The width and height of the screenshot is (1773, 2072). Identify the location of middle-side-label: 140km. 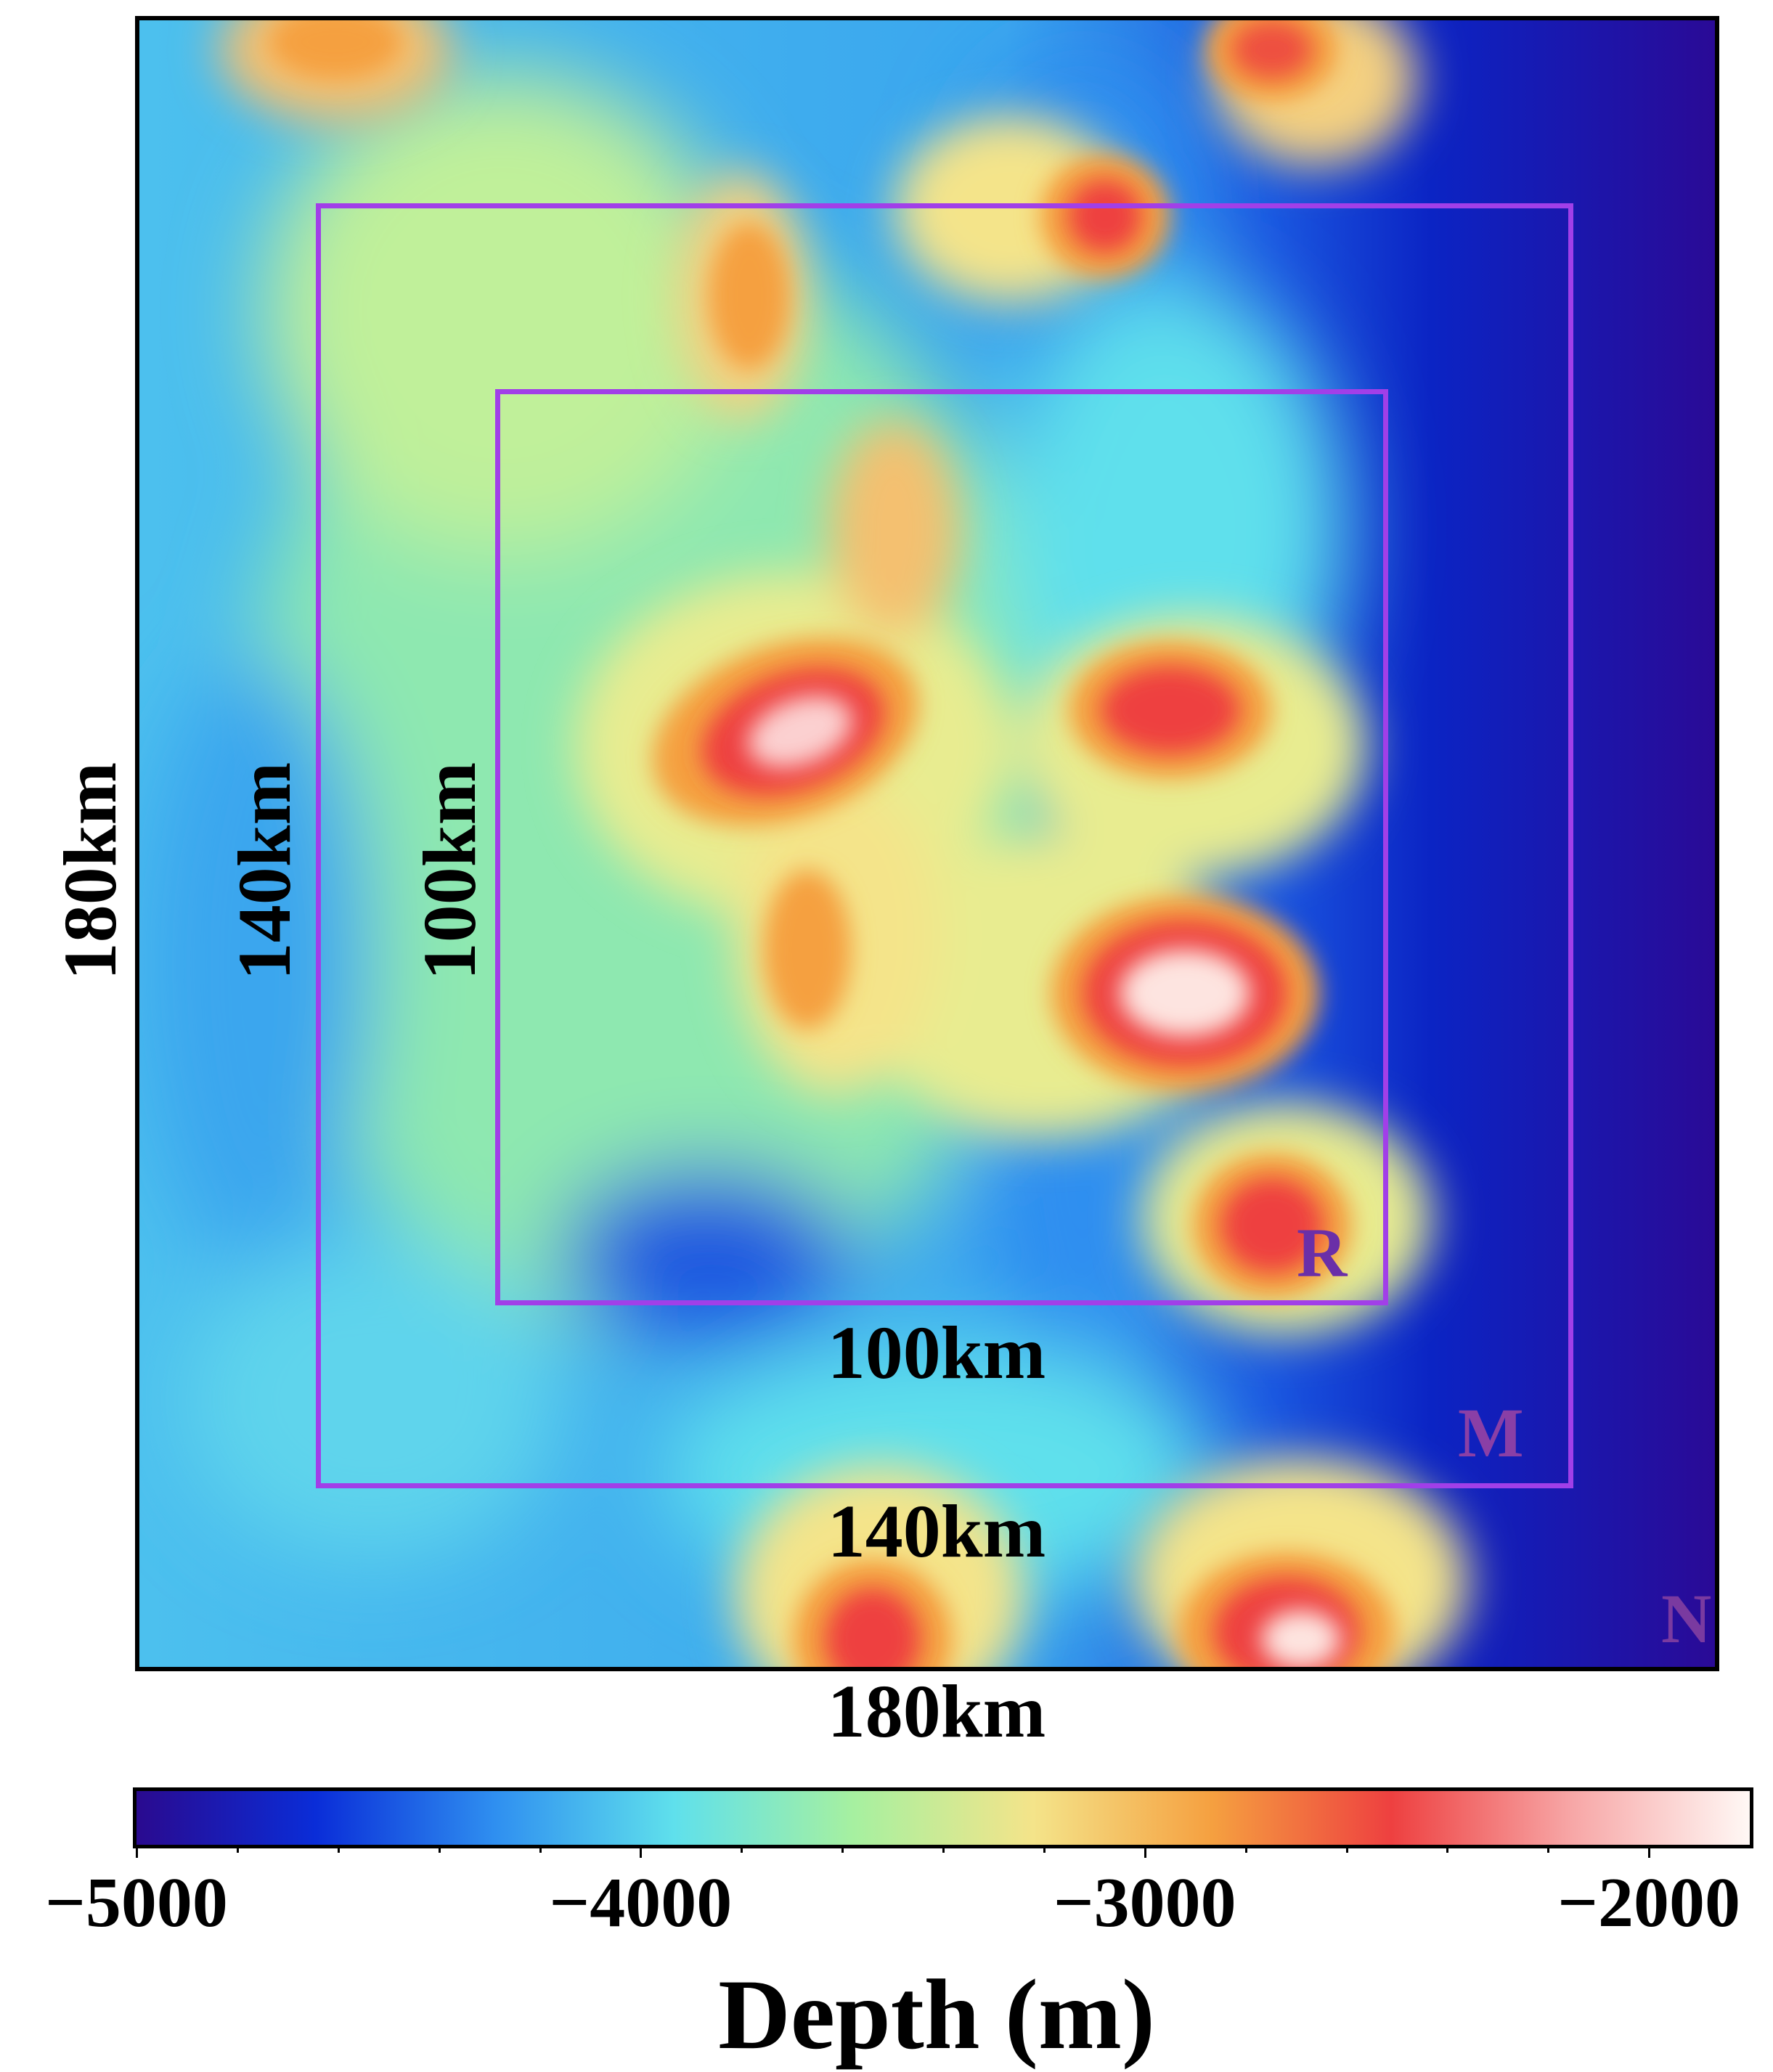
(264, 871).